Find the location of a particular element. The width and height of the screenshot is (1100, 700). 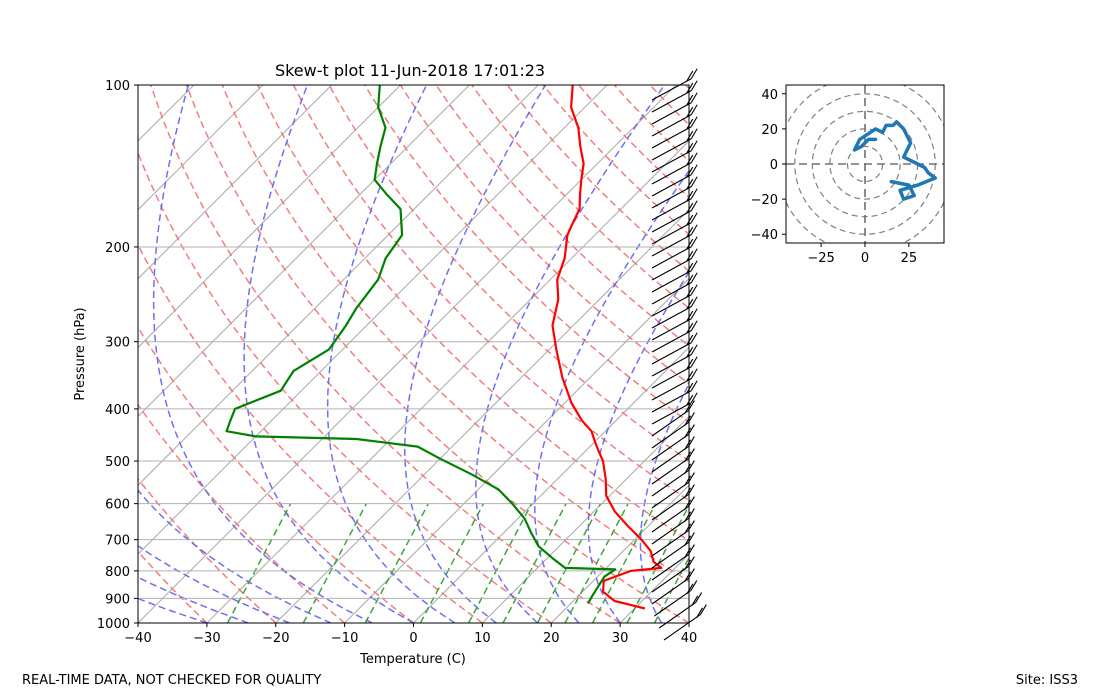

site-label: Site: ISS3 is located at coordinates (1046, 680).